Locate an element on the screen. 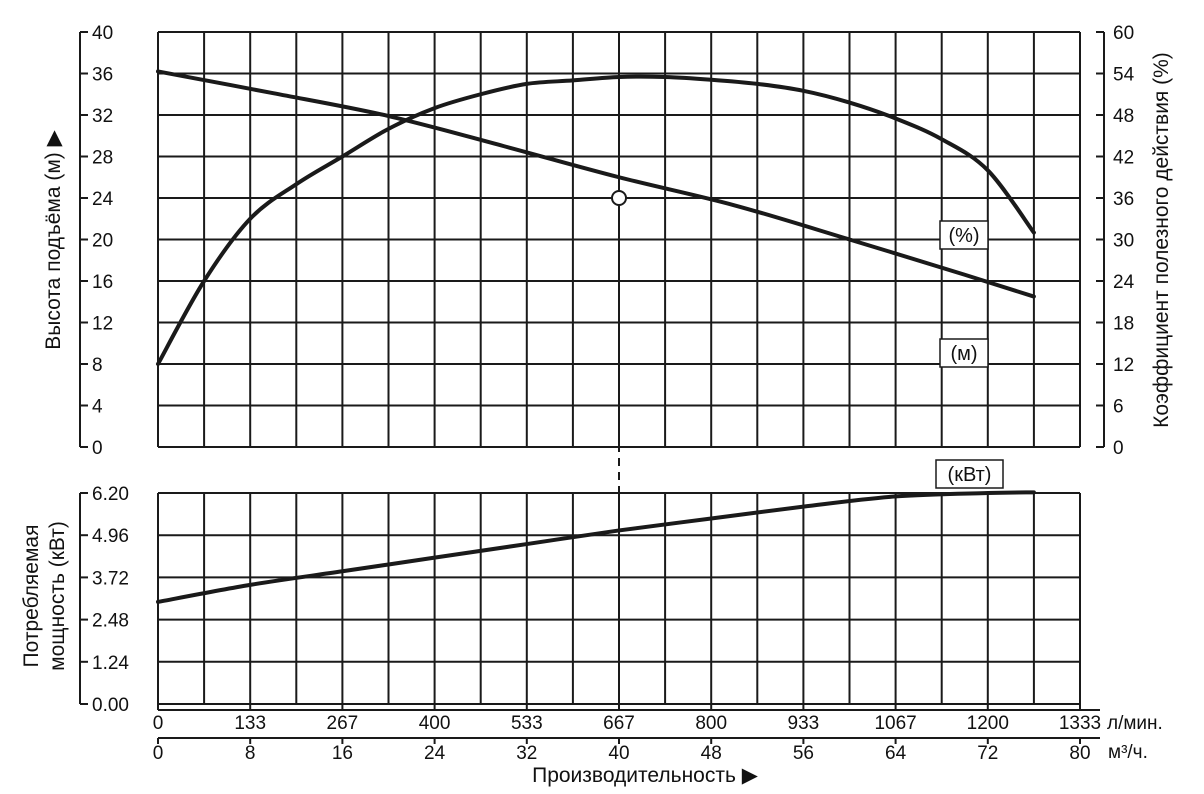 This screenshot has width=1204, height=794. head-tick-label: 4 is located at coordinates (97, 407).